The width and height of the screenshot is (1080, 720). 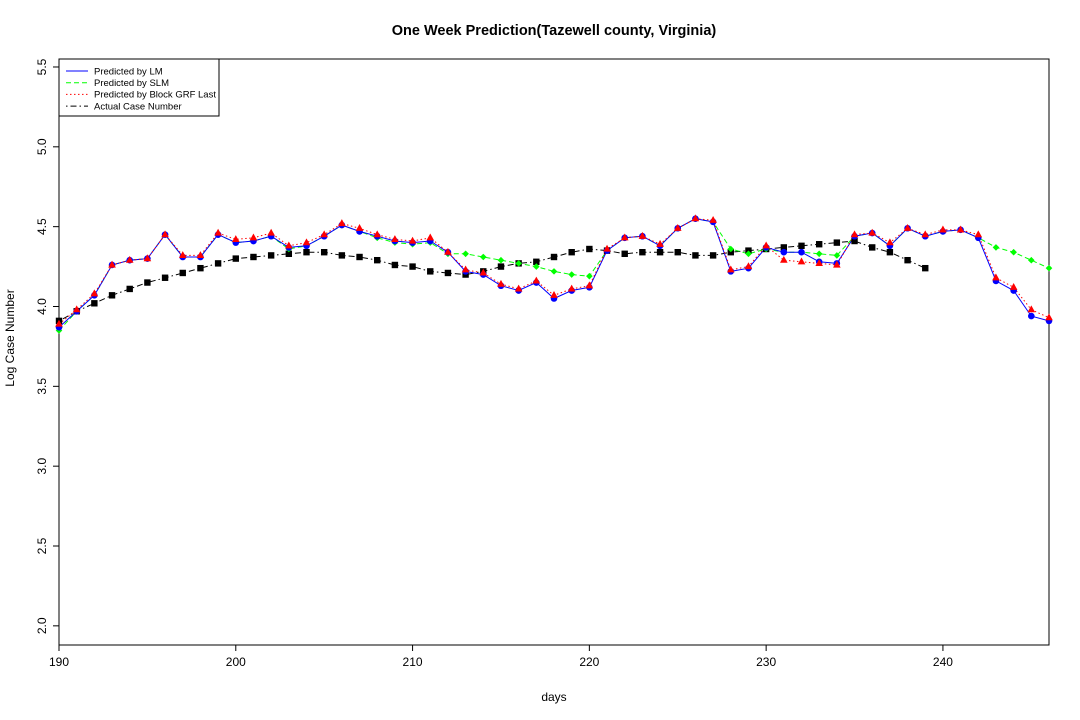 What do you see at coordinates (42, 466) in the screenshot?
I see `y-tick-label: 3.0` at bounding box center [42, 466].